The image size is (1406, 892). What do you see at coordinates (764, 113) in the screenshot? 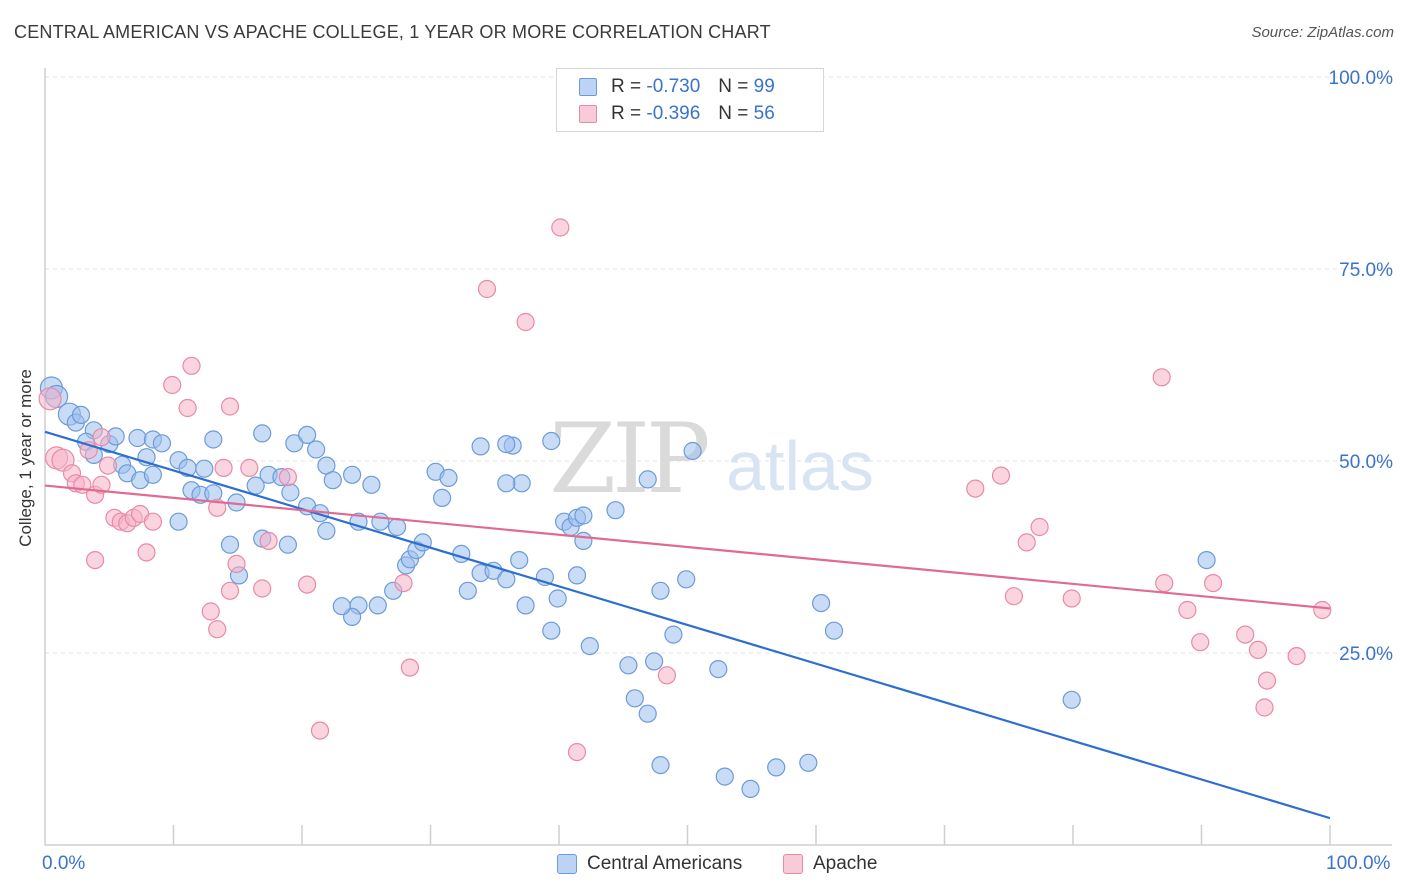
I see `legend-n-value: 56` at bounding box center [764, 113].